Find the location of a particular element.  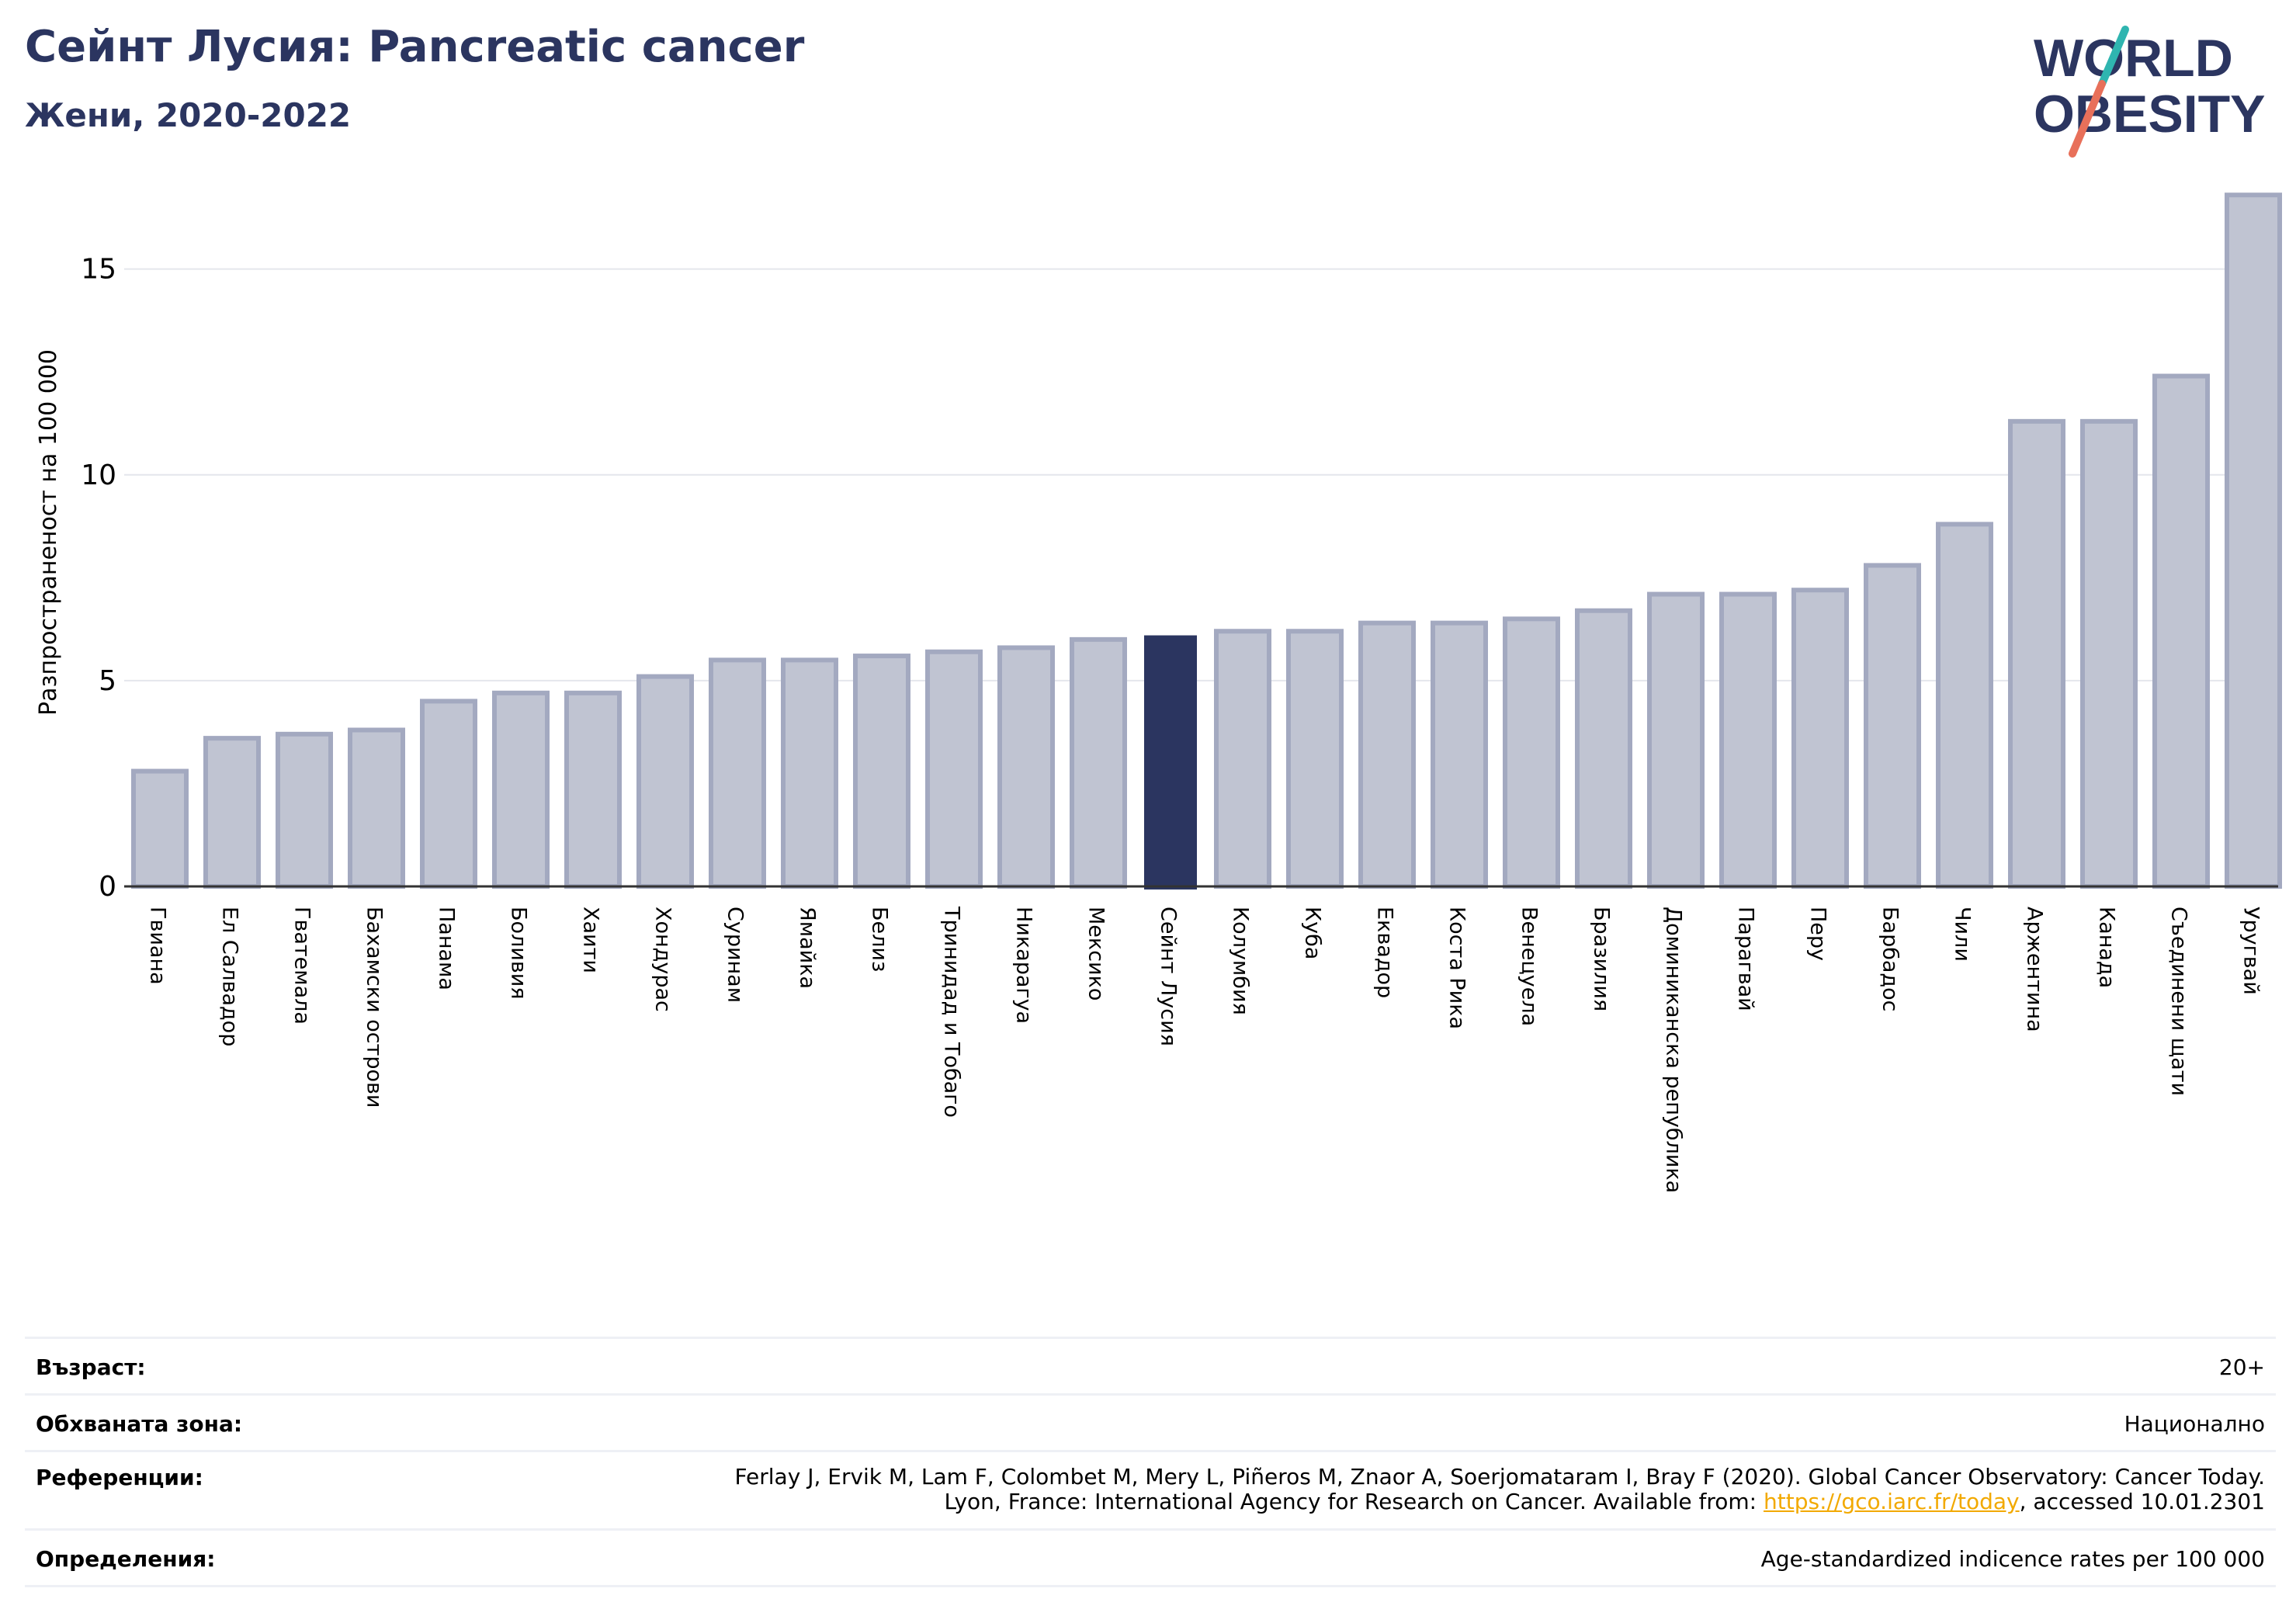

x-tick-label: Мексико is located at coordinates (1096, 954).